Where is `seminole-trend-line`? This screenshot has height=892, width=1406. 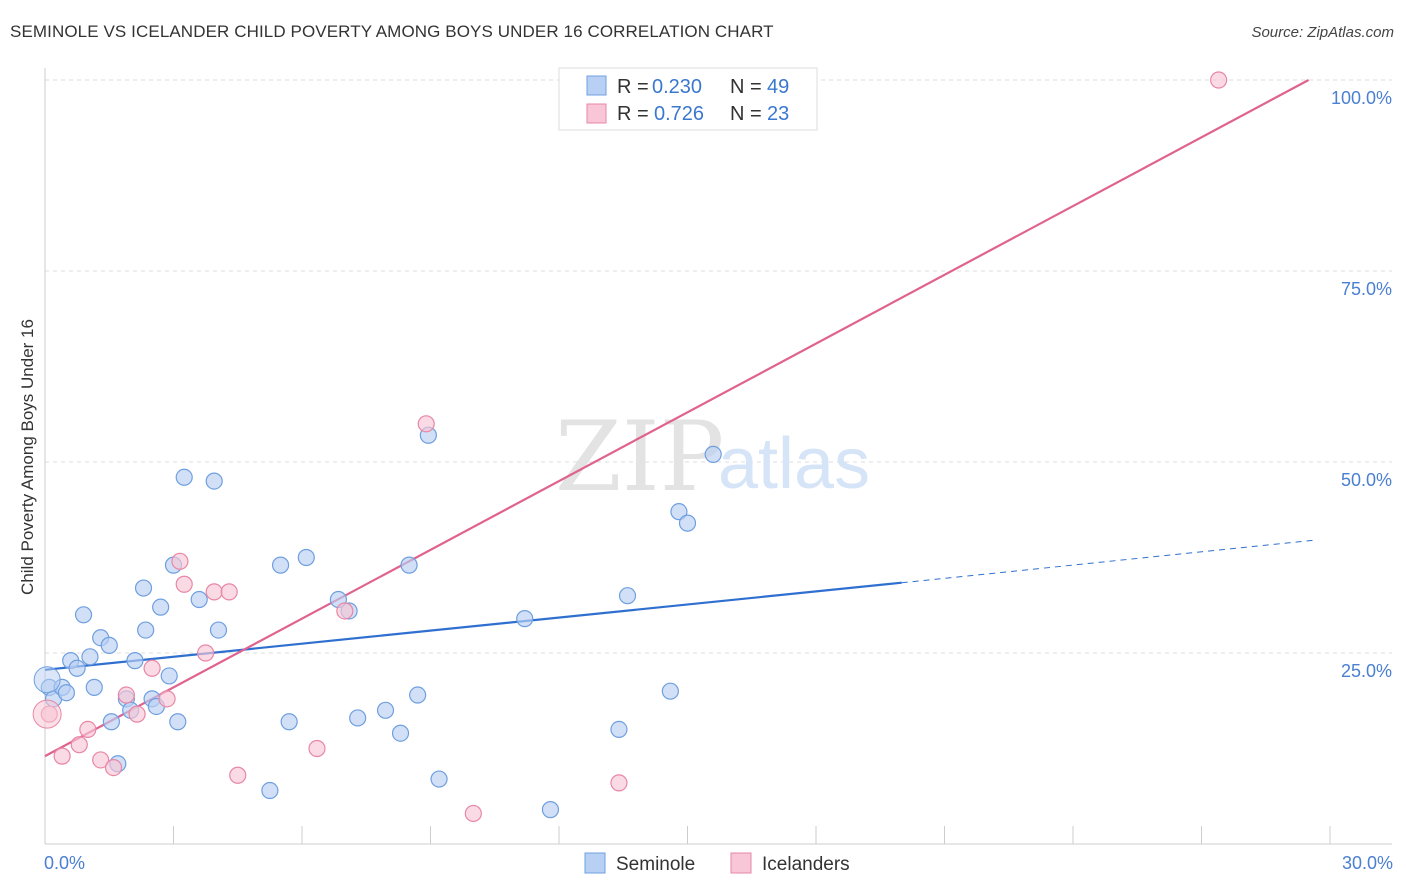
seminole-trend-line is located at coordinates (473, 626).